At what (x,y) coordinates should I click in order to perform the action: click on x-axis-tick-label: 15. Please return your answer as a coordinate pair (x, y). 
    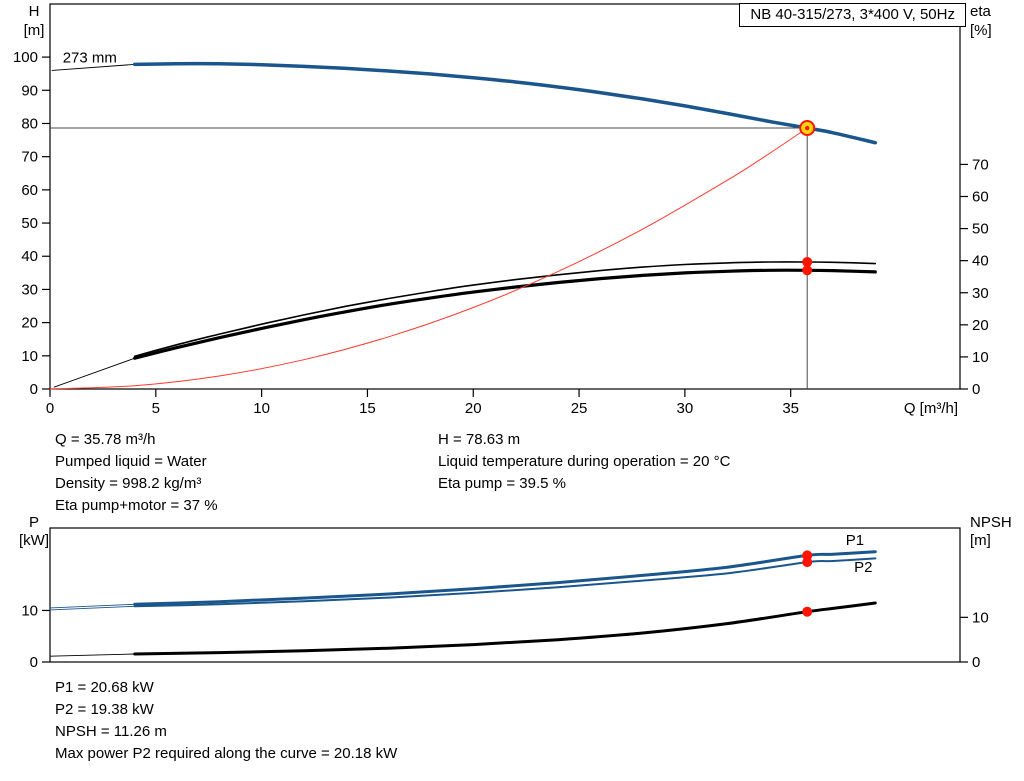
    Looking at the image, I should click on (367, 408).